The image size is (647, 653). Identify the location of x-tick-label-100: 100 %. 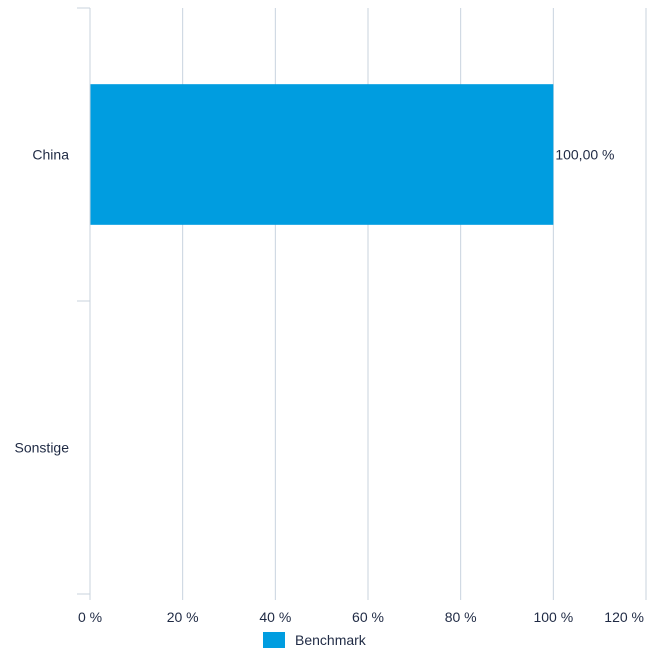
(553, 617).